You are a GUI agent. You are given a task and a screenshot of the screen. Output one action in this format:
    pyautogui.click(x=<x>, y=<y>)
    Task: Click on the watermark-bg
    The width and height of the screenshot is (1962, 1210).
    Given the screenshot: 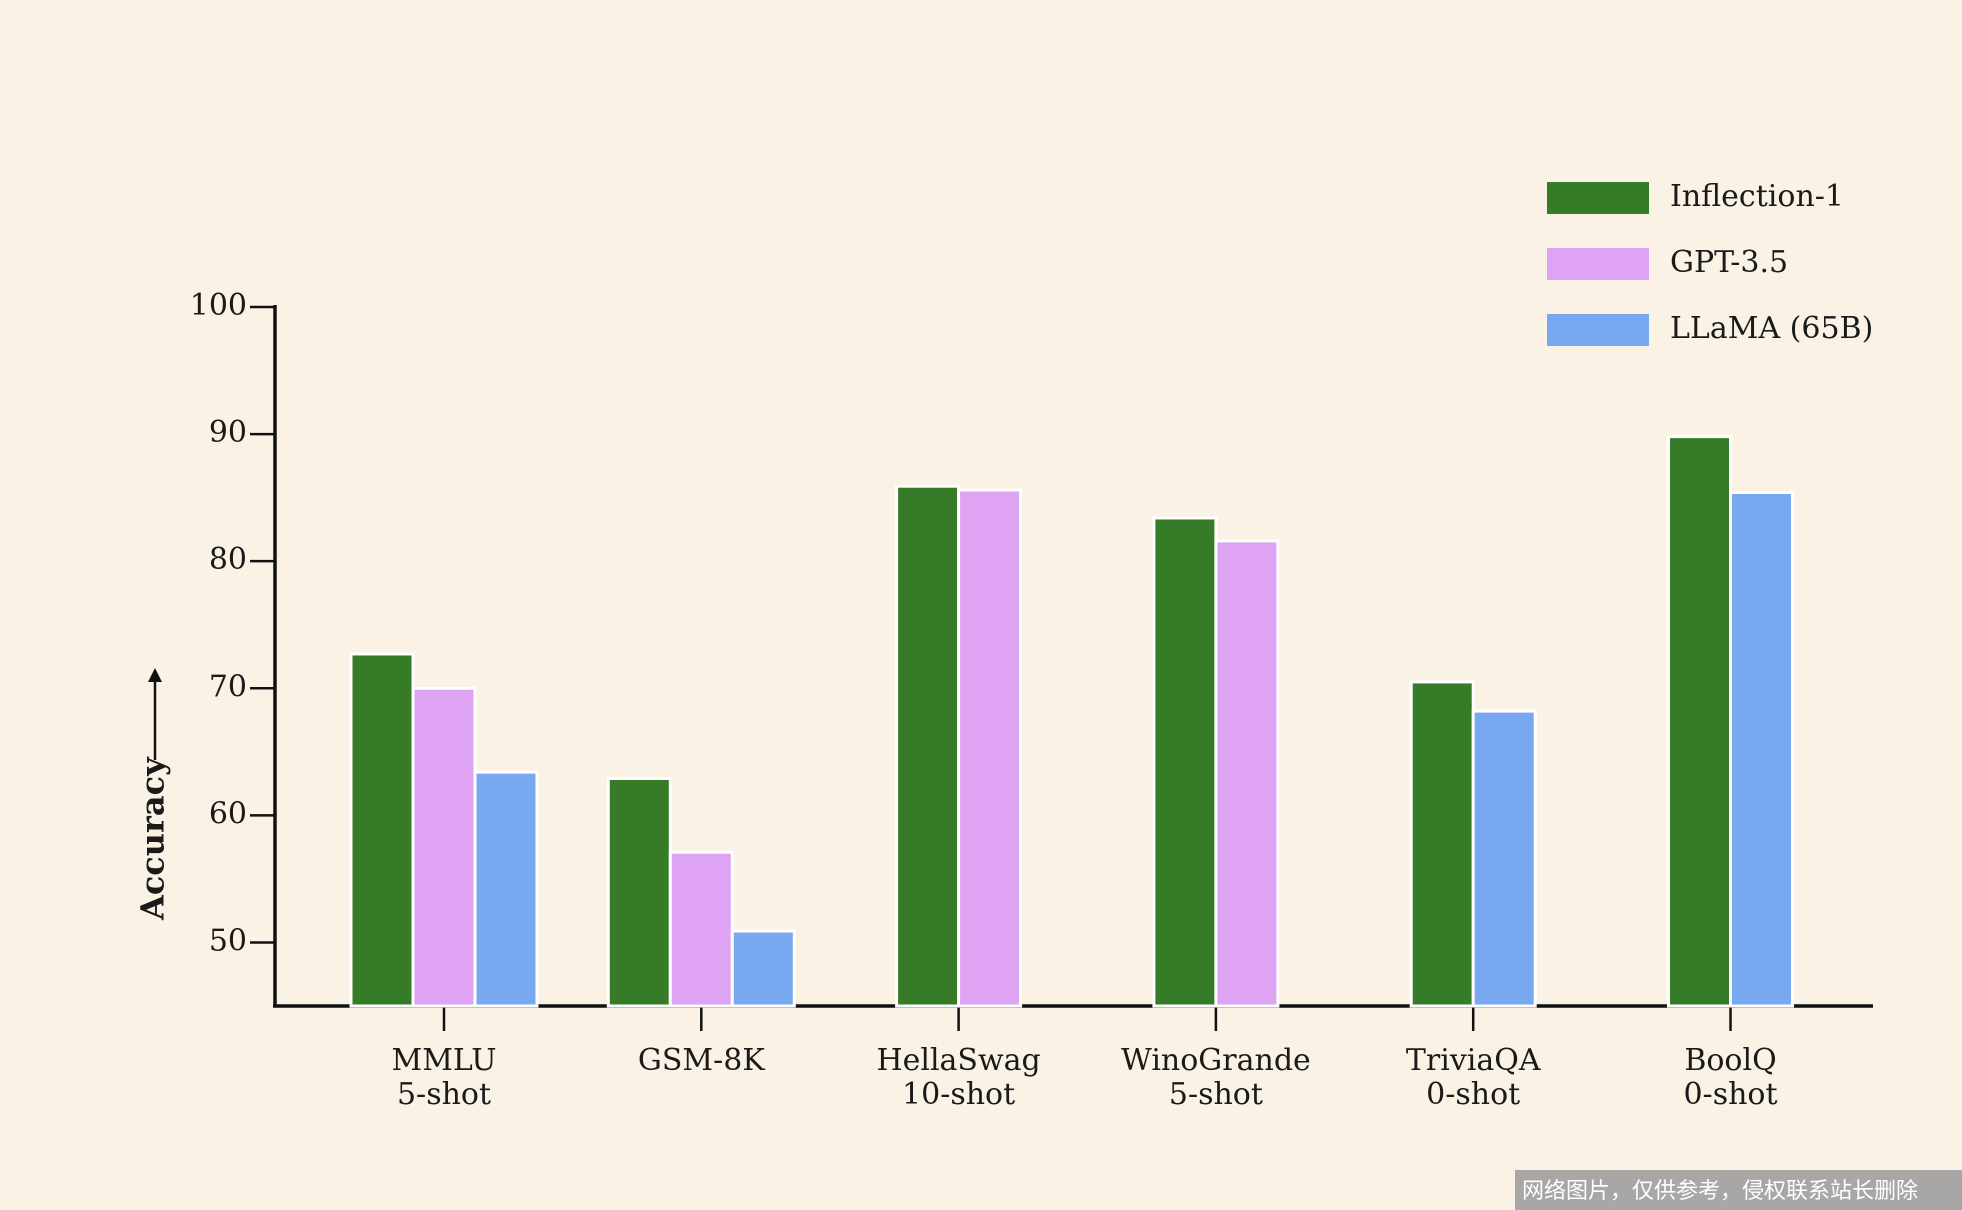 What is the action you would take?
    pyautogui.click(x=1738, y=1190)
    